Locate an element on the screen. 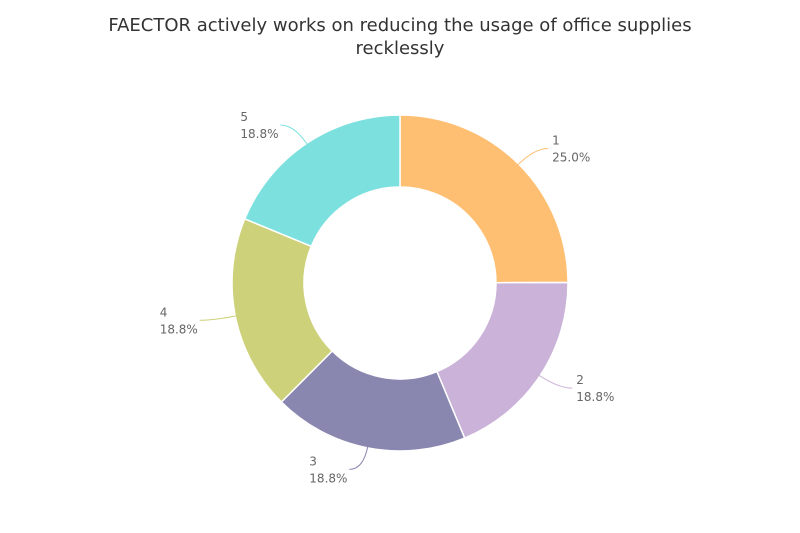 This screenshot has height=533, width=800. slice-label-category-4: 4 is located at coordinates (164, 312).